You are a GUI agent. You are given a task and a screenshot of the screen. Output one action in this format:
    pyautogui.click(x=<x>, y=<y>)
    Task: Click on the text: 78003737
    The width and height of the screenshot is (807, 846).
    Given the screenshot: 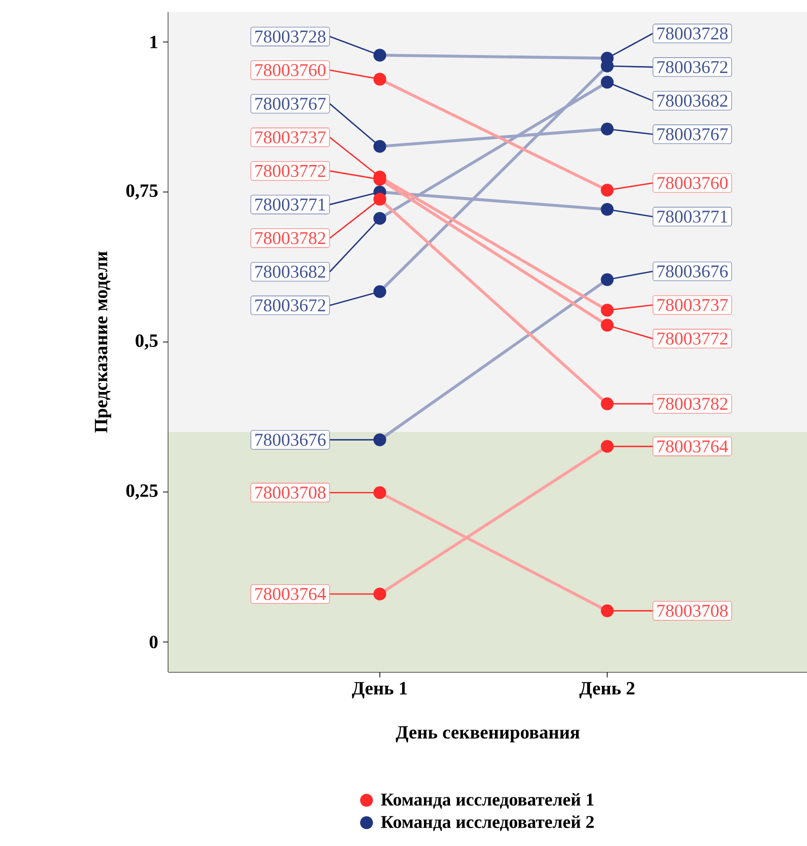 What is the action you would take?
    pyautogui.click(x=290, y=137)
    